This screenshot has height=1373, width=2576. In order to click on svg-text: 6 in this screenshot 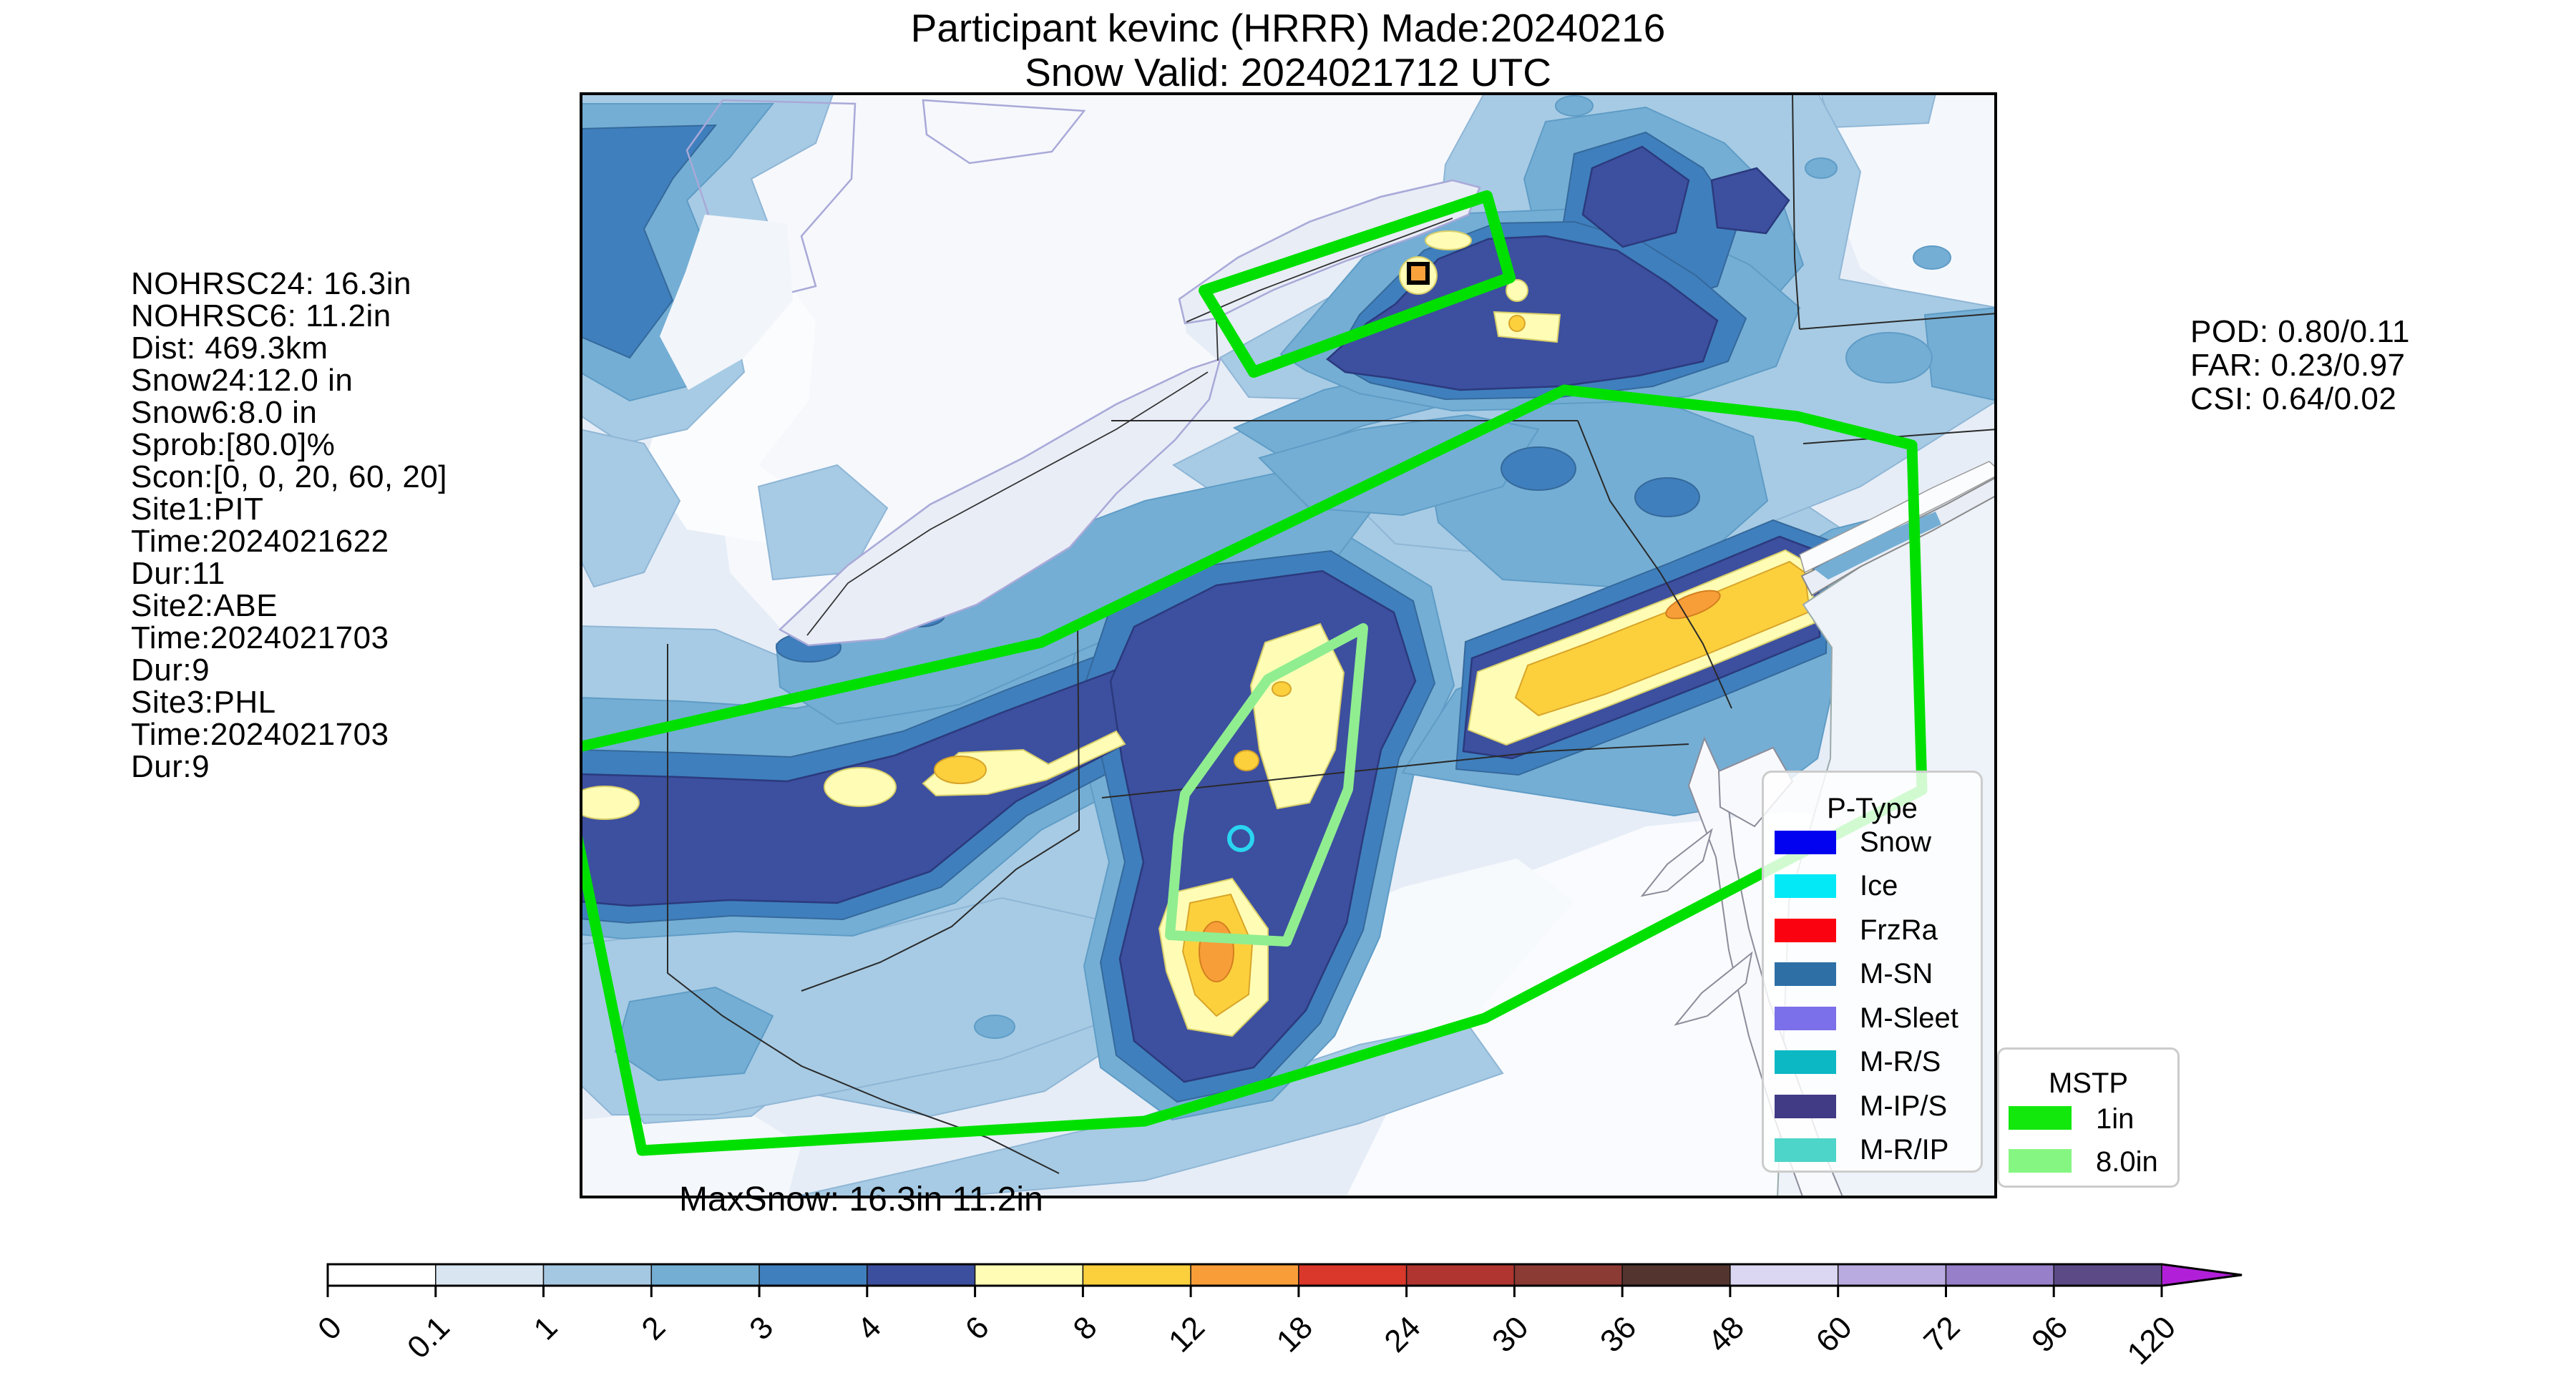, I will do `click(977, 1328)`.